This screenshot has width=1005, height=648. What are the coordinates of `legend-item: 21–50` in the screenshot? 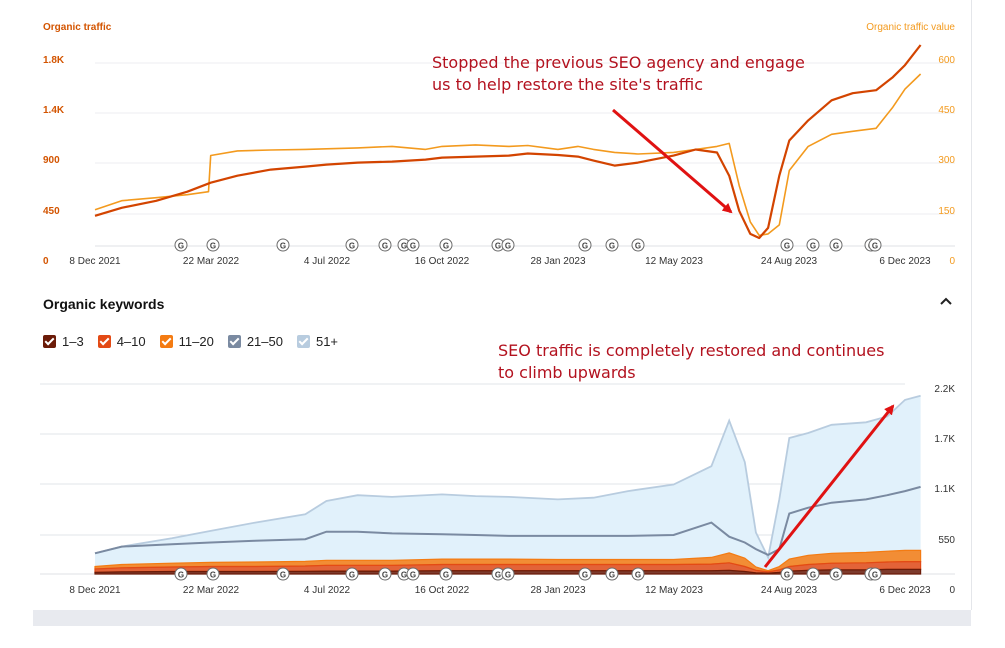 It's located at (255, 341).